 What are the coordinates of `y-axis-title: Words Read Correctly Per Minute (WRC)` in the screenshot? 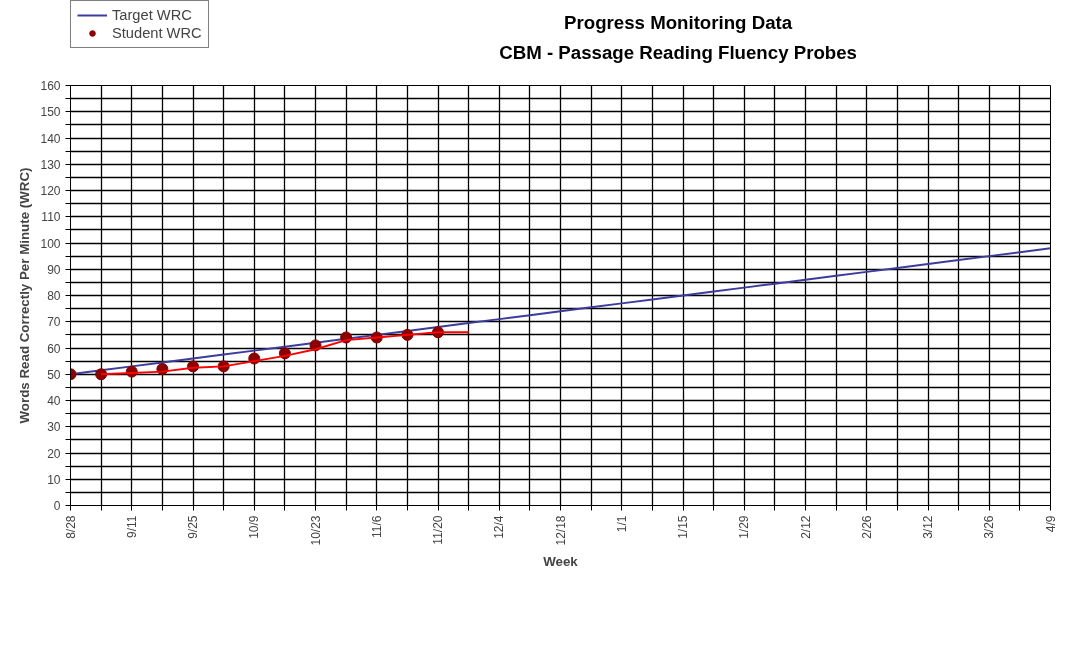 It's located at (25, 295).